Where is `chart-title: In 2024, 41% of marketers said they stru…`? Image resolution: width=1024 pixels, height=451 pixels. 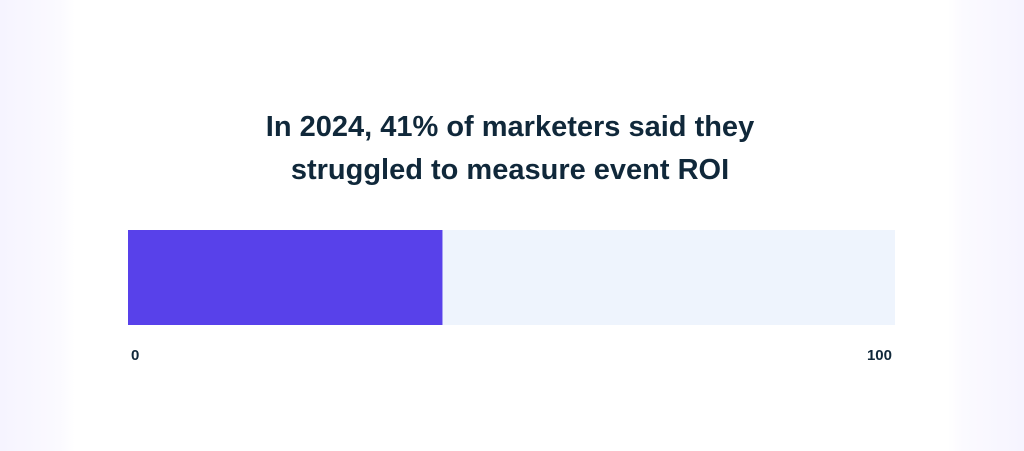 chart-title: In 2024, 41% of marketers said they stru… is located at coordinates (510, 148).